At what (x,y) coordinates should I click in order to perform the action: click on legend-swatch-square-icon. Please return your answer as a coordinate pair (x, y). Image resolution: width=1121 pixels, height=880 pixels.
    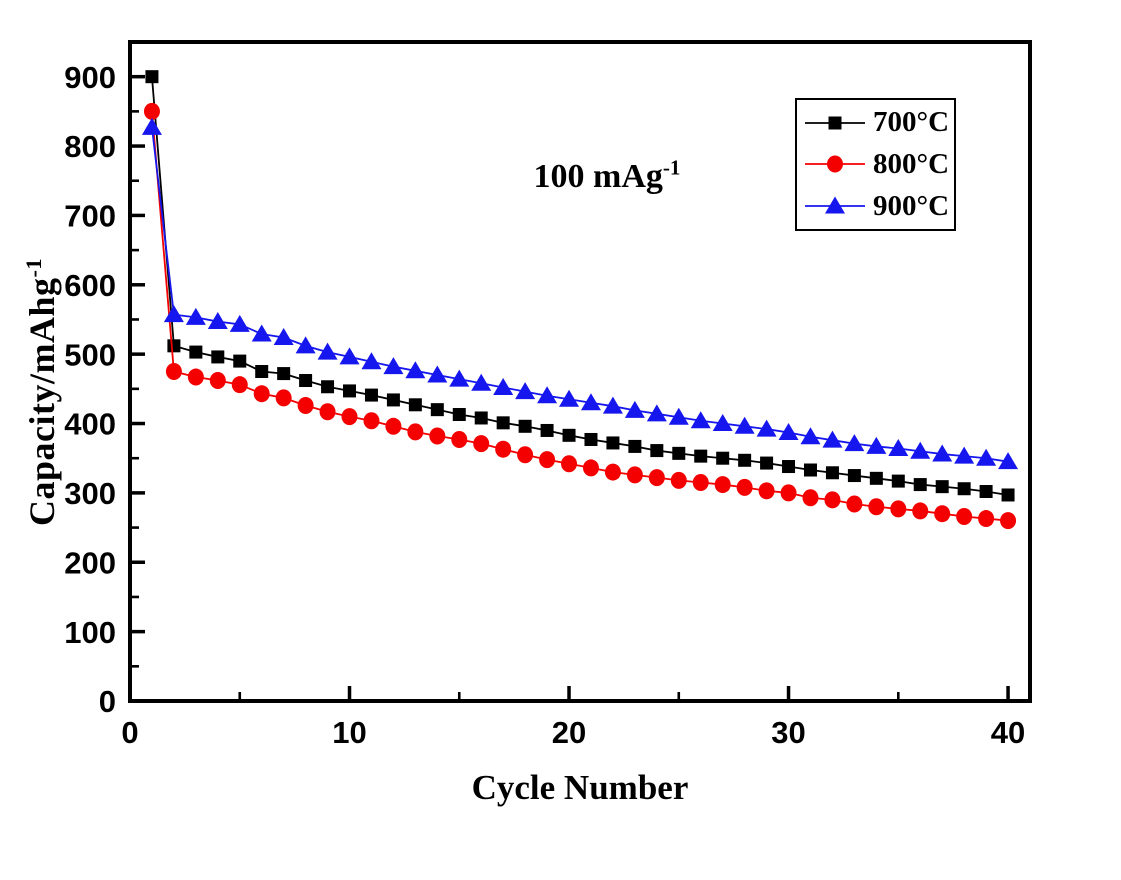
    Looking at the image, I should click on (835, 123).